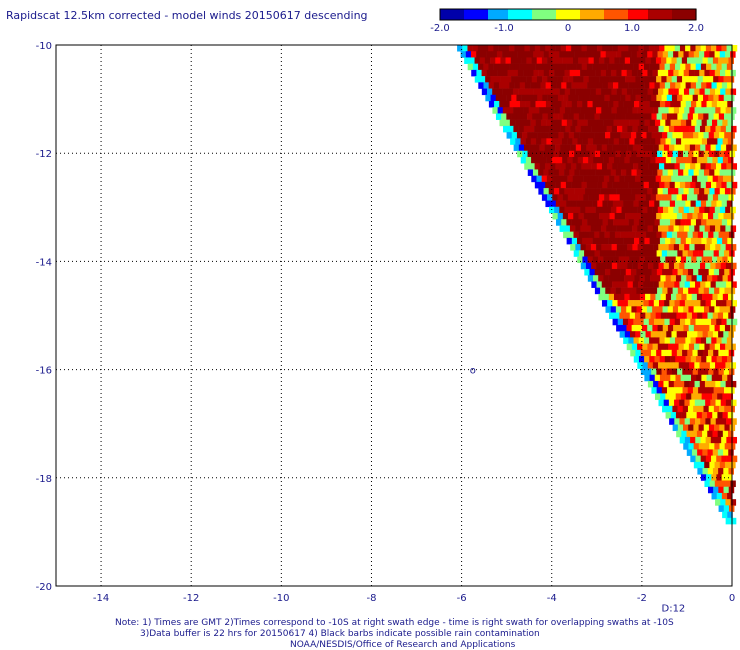 The width and height of the screenshot is (740, 650). Describe the element at coordinates (462, 598) in the screenshot. I see `x-tick-label: -6` at that location.